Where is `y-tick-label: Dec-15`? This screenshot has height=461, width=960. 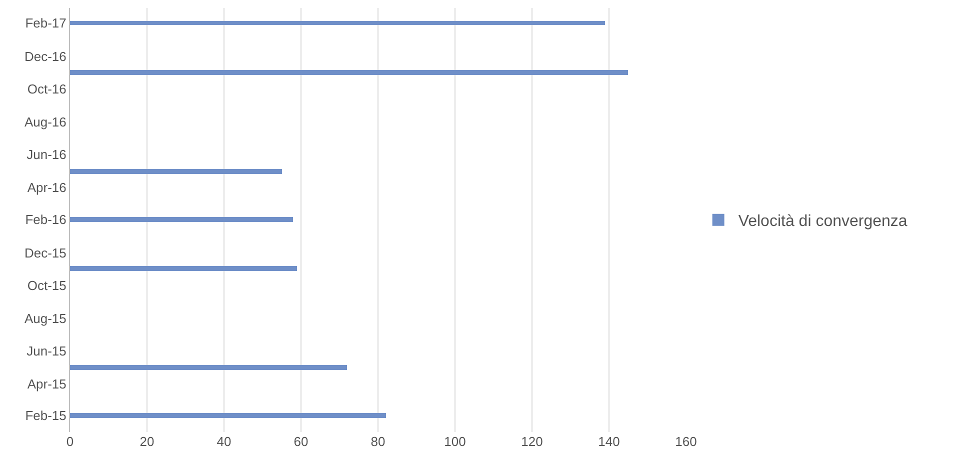
y-tick-label: Dec-15 is located at coordinates (45, 252).